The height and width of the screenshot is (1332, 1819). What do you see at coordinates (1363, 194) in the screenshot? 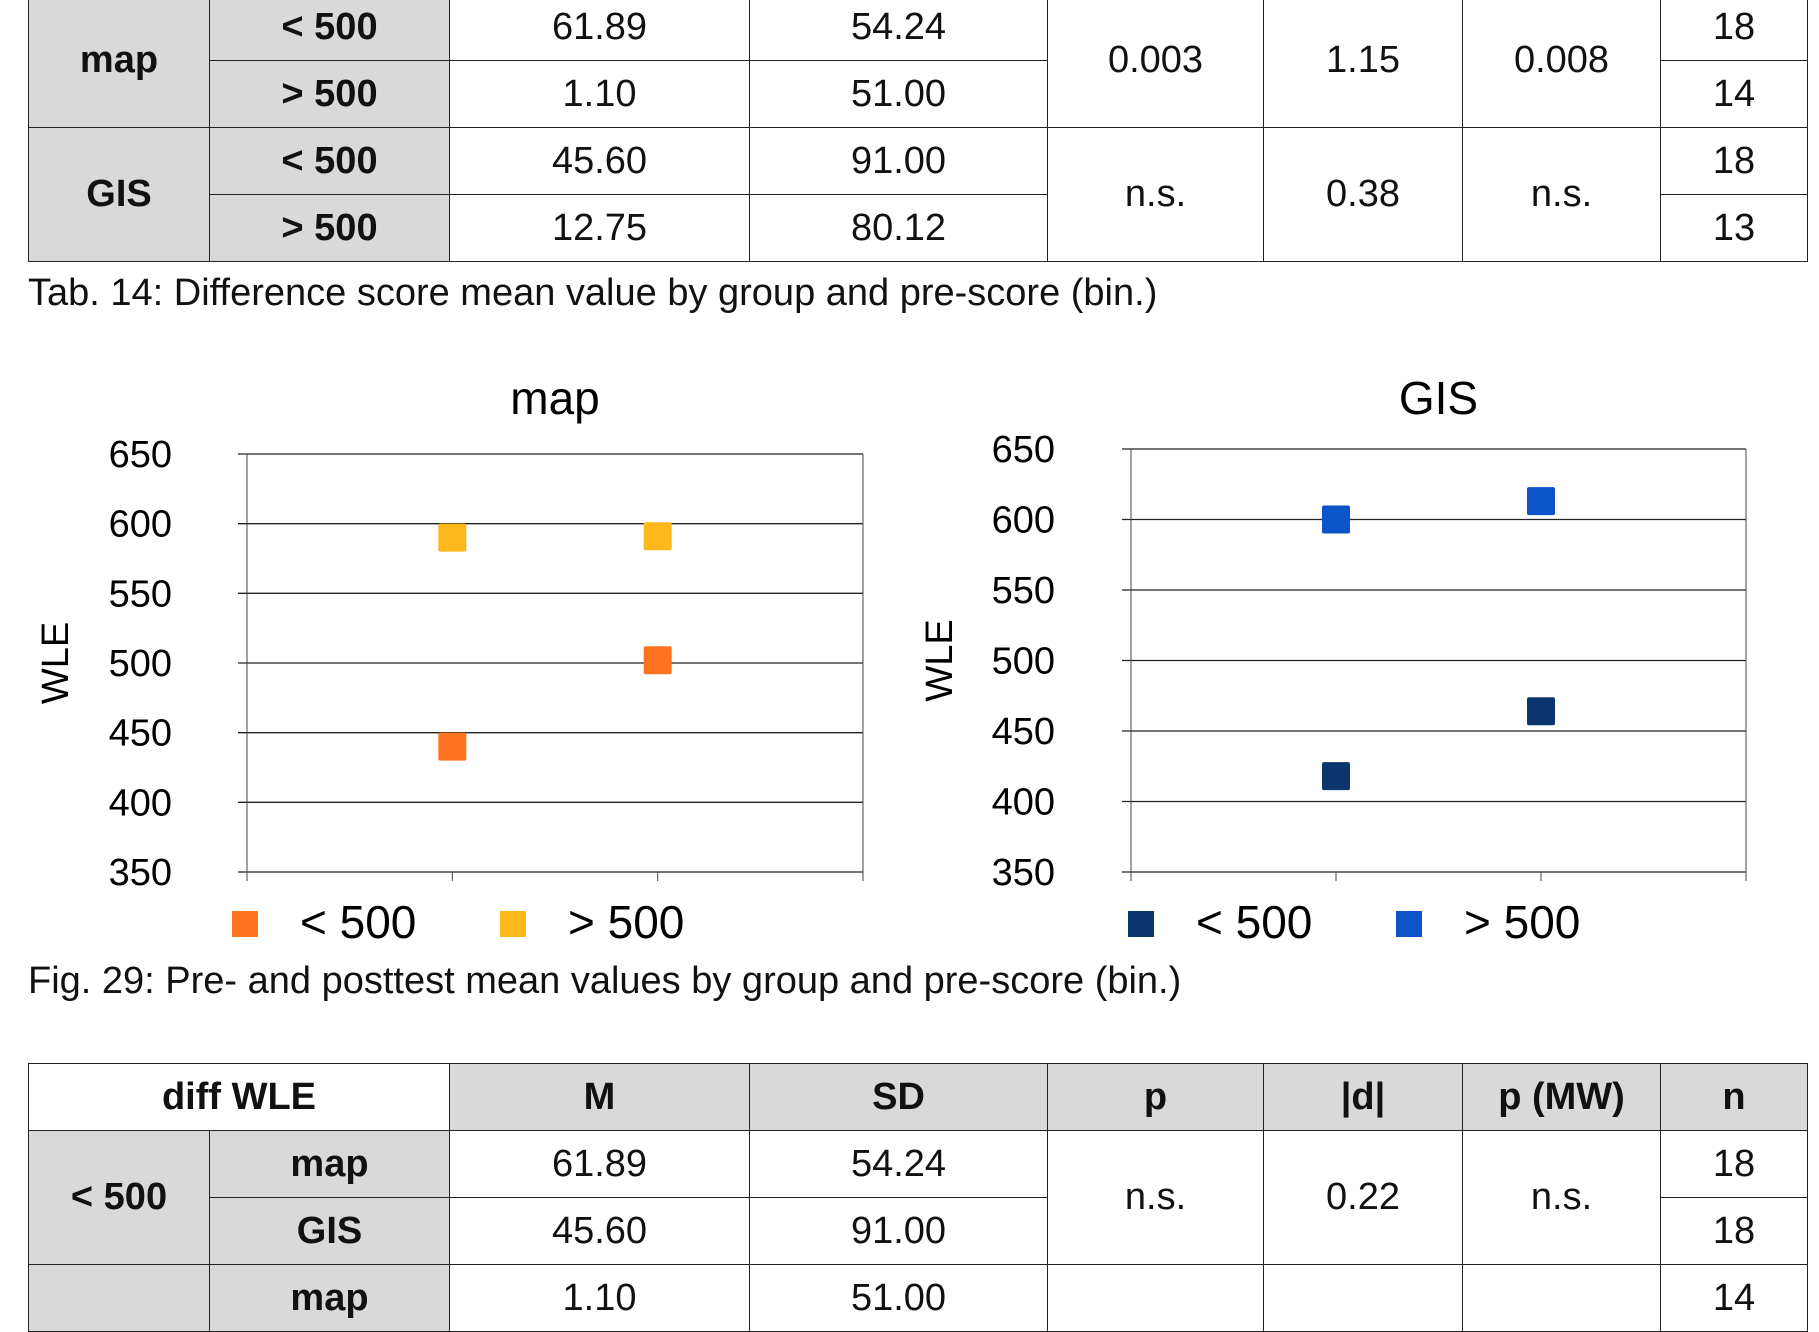
I see `d-cell: 0.38` at bounding box center [1363, 194].